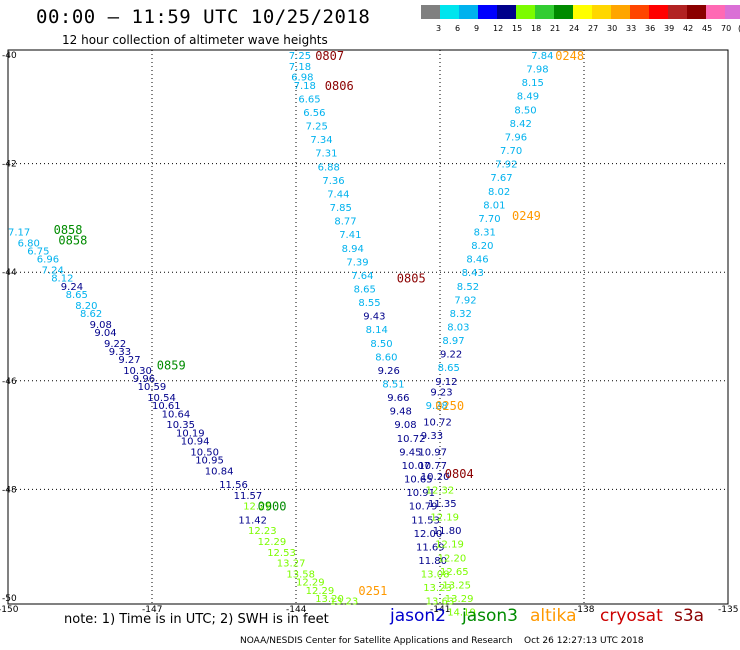  What do you see at coordinates (9, 165) in the screenshot?
I see `y-tick-label: -42` at bounding box center [9, 165].